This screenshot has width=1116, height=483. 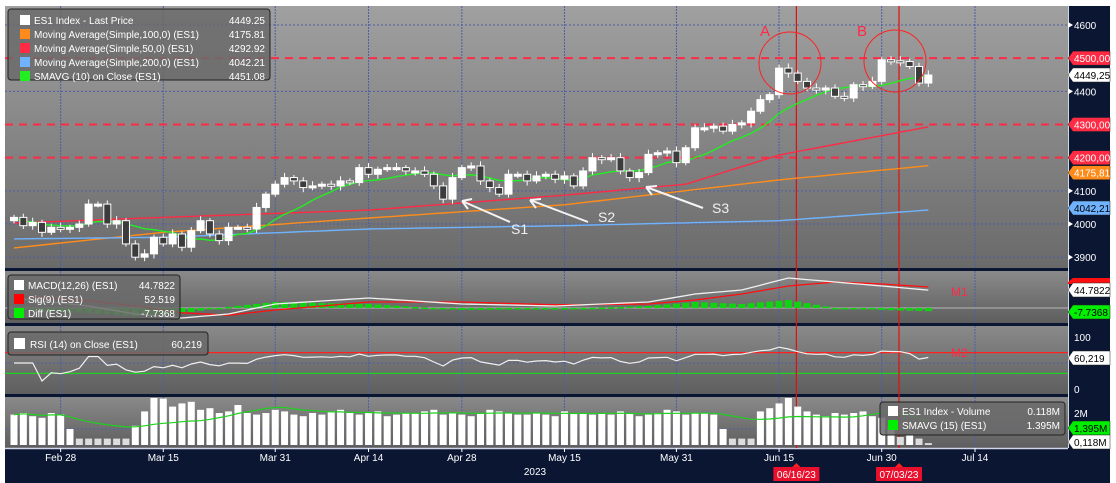 What do you see at coordinates (369, 458) in the screenshot?
I see `x-tick-label: Apr 14` at bounding box center [369, 458].